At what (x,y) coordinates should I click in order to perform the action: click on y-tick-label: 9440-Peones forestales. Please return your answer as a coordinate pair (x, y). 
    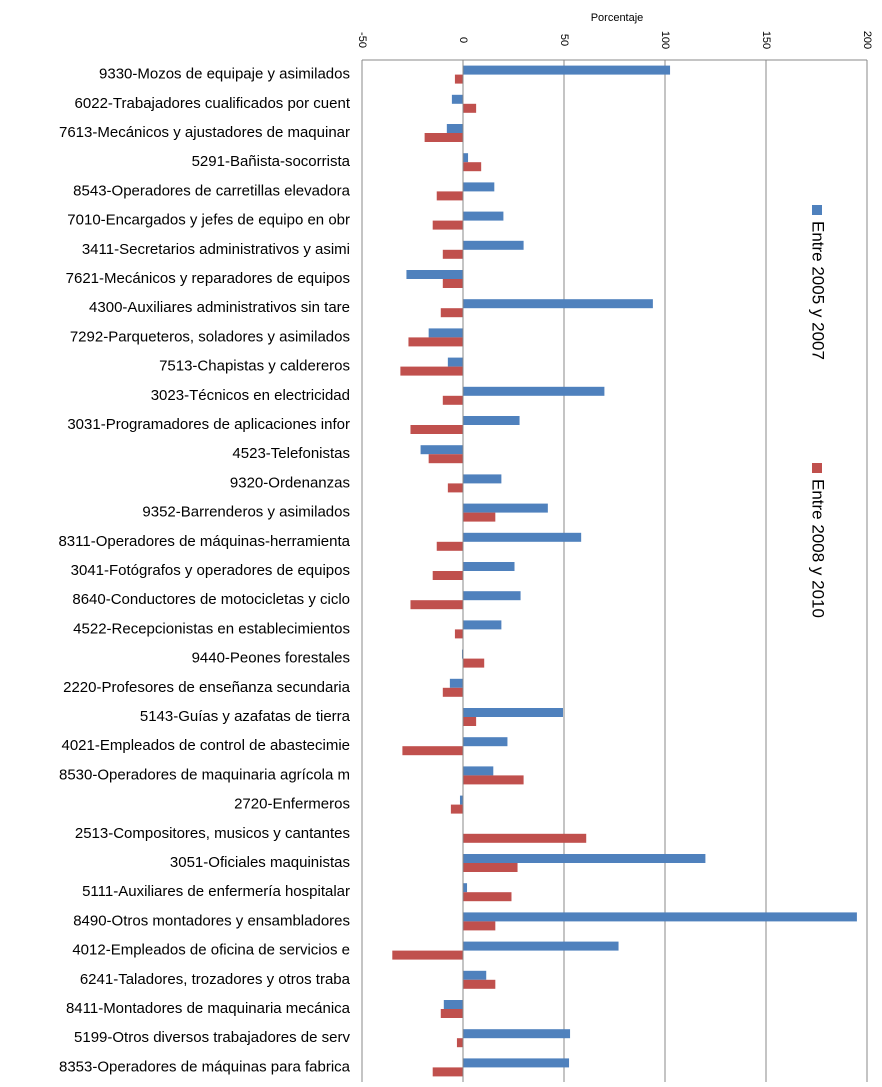
    Looking at the image, I should click on (271, 658).